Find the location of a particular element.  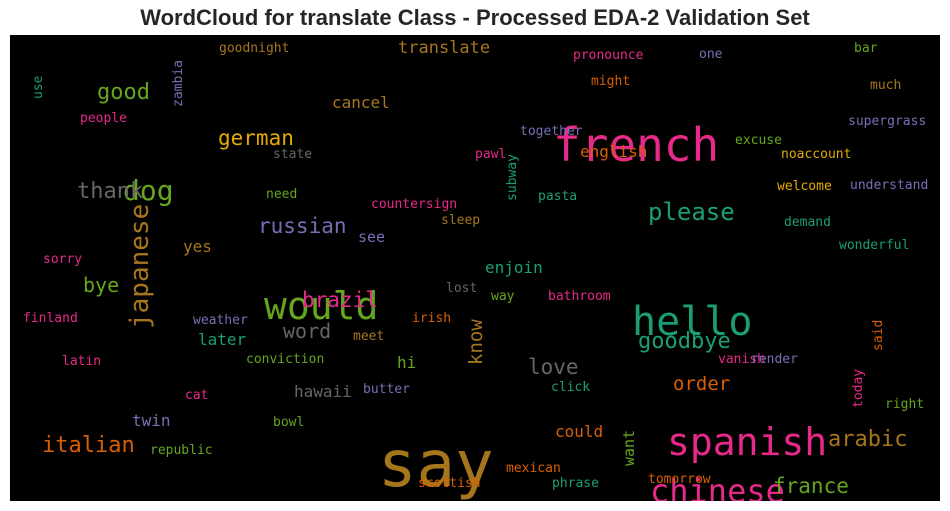

word-bye: bye is located at coordinates (101, 285).